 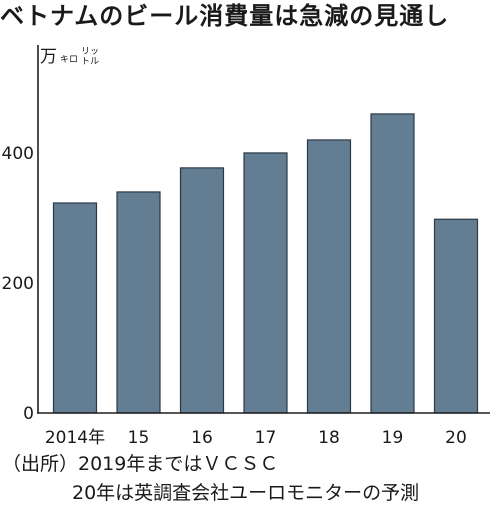 What do you see at coordinates (48, 56) in the screenshot?
I see `y-unit-main: 万` at bounding box center [48, 56].